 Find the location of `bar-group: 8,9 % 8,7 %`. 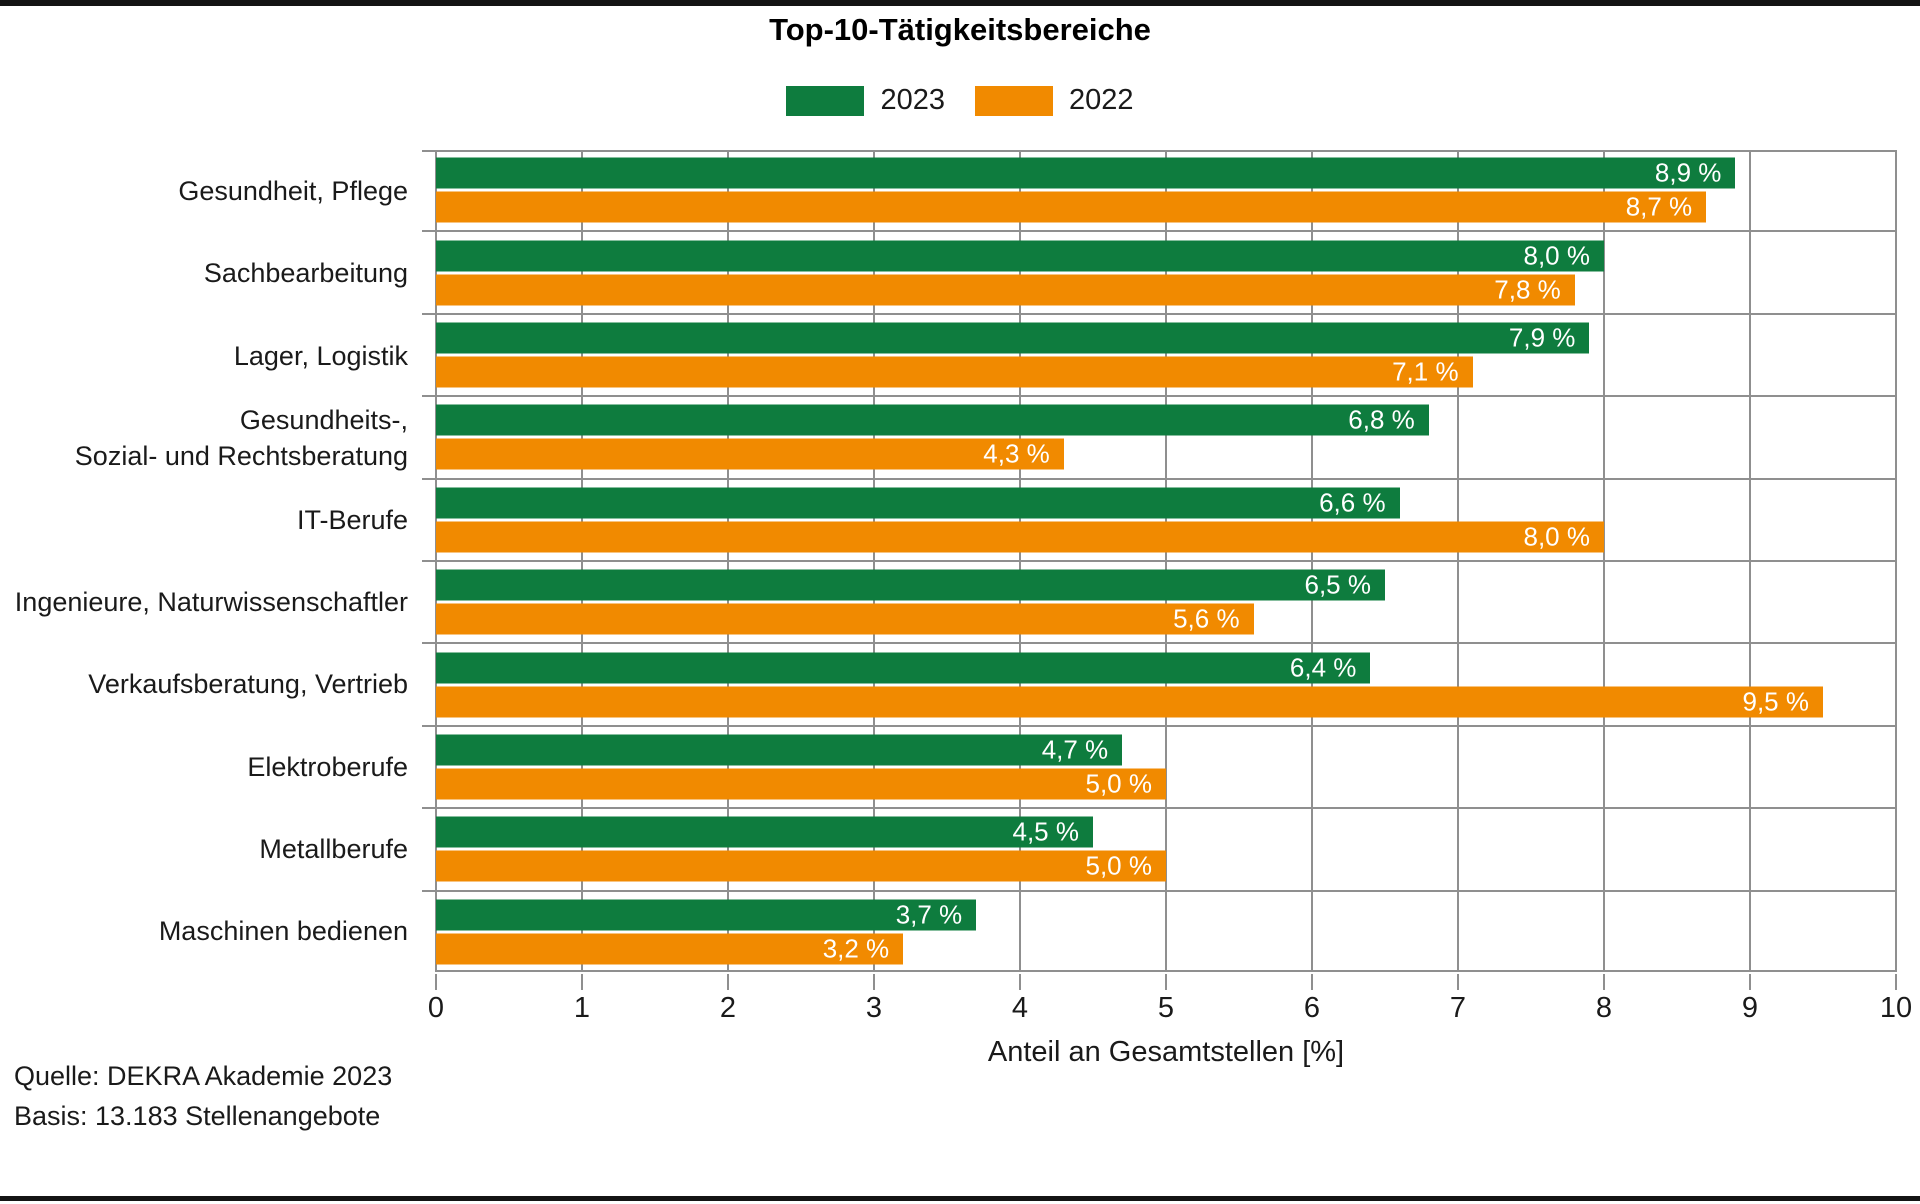

bar-group: 8,9 % 8,7 % is located at coordinates (1166, 190).